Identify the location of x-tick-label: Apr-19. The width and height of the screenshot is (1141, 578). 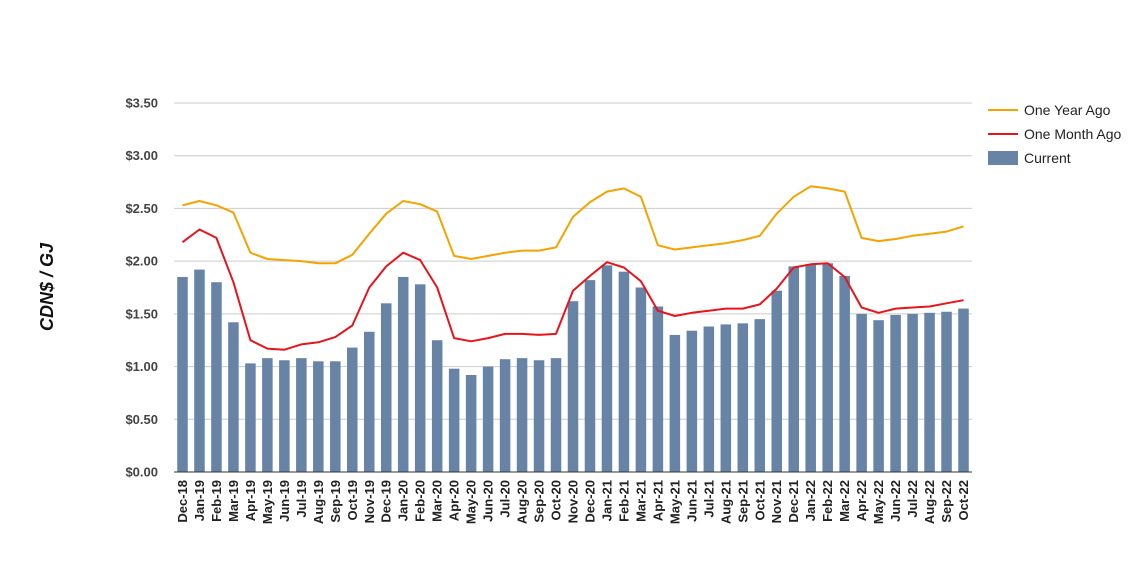
(250, 500).